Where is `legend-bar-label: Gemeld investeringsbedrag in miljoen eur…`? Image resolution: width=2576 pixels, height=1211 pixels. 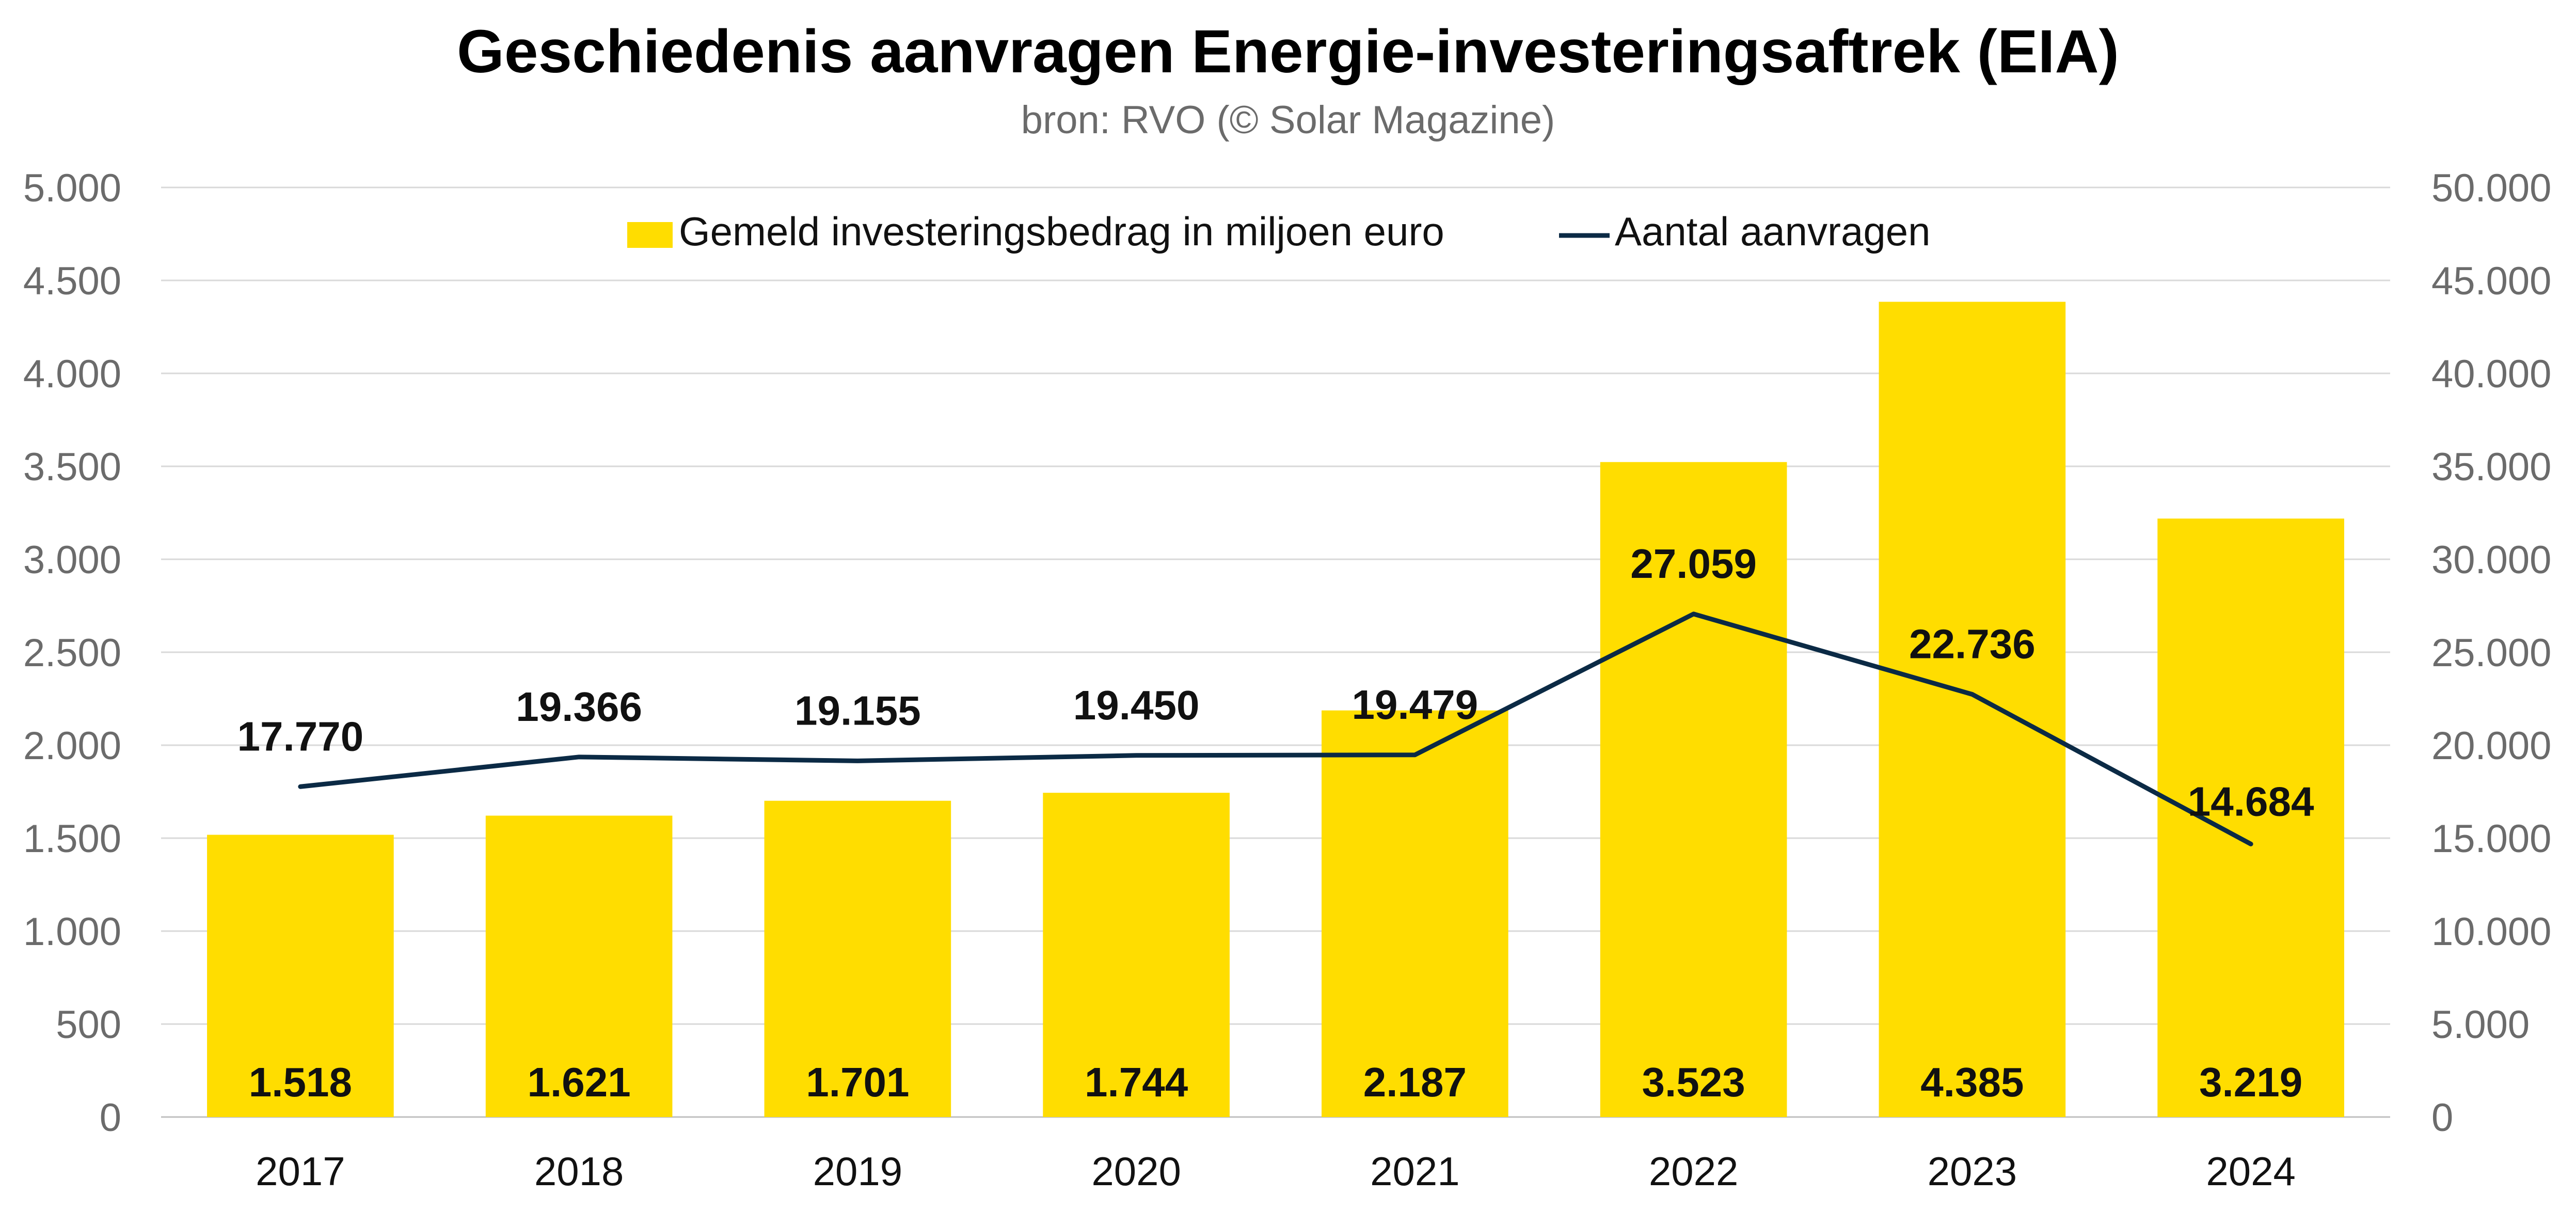 legend-bar-label: Gemeld investeringsbedrag in miljoen eur… is located at coordinates (1061, 231).